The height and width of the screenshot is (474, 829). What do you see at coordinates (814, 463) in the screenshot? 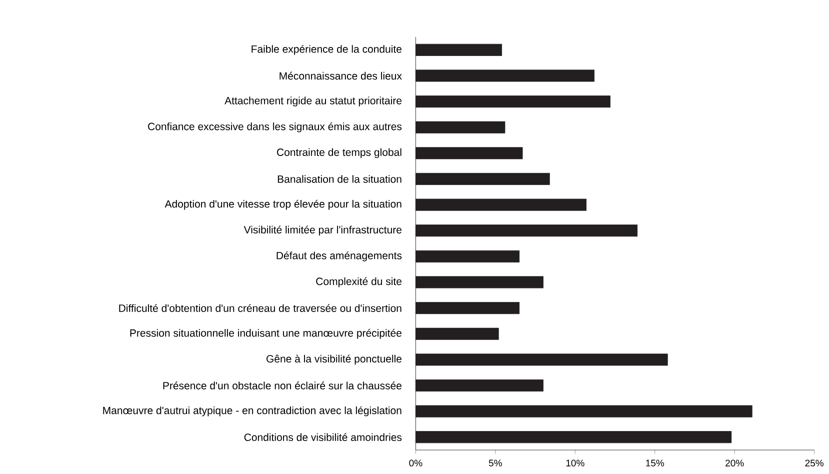
I see `x-tick-label: 25%` at bounding box center [814, 463].